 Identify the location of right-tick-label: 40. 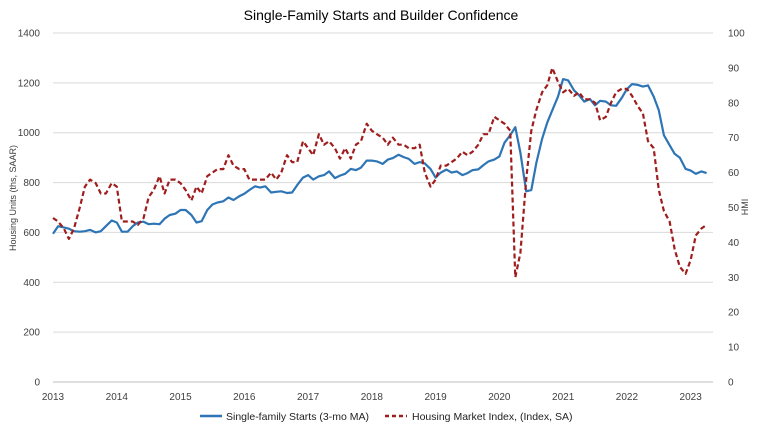
(734, 243).